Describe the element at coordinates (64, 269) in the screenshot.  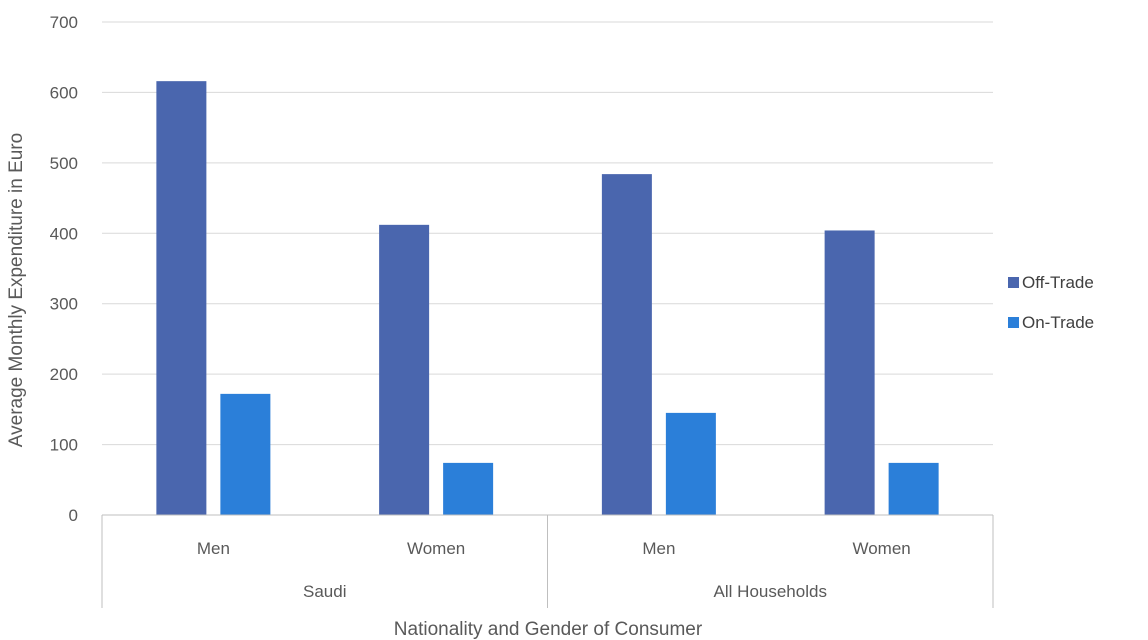
I see `y-tick-labels: 0 100 200 300 400 500 600 700` at that location.